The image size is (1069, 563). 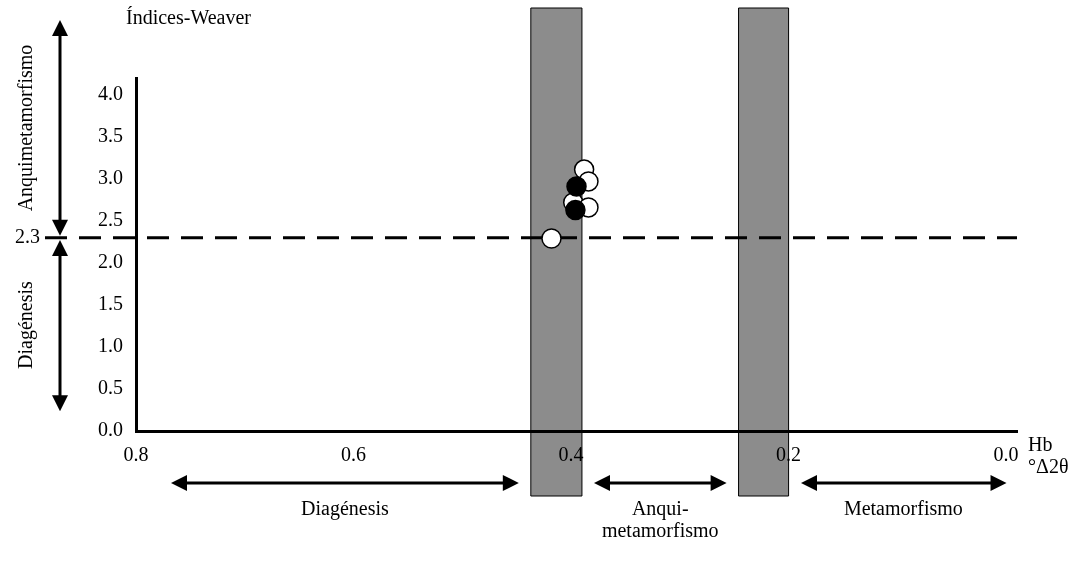 I want to click on x-tick-label: 0.2, so click(x=789, y=454).